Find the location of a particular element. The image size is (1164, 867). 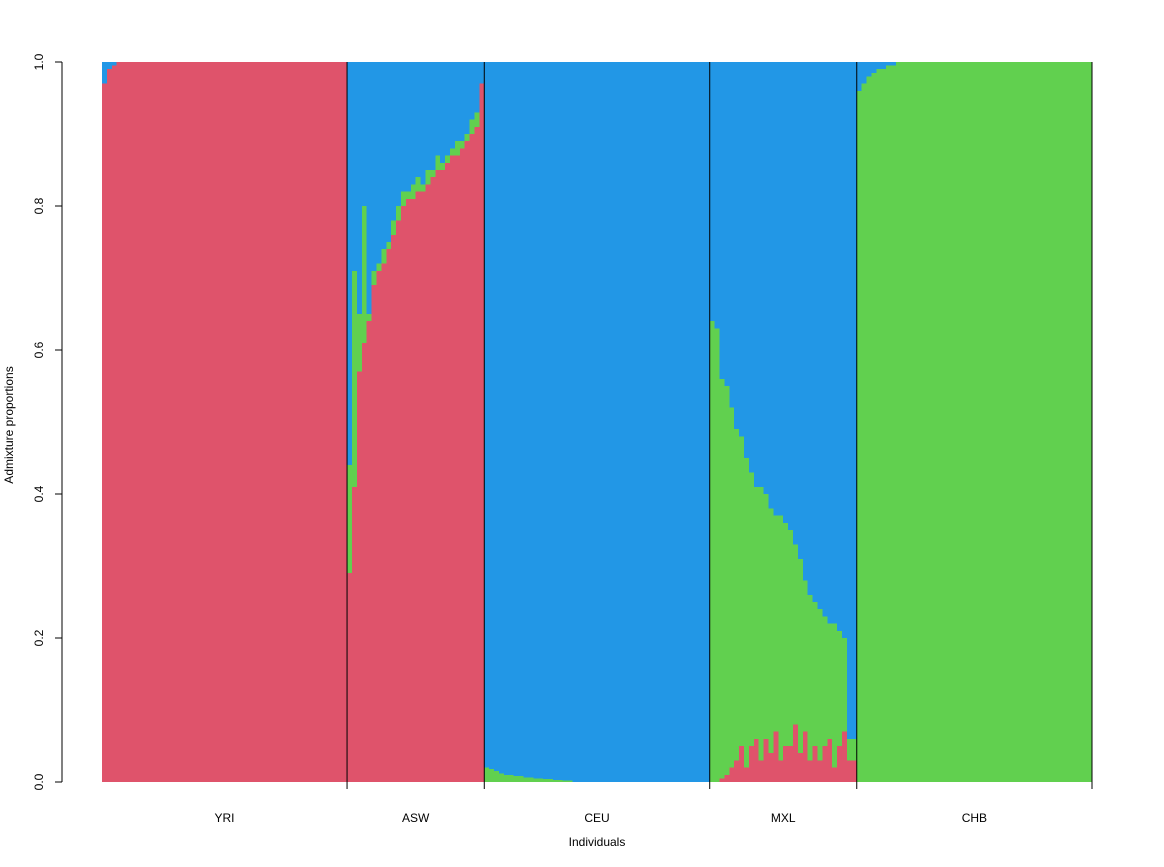

y-tick-label: 0.8 is located at coordinates (39, 205).